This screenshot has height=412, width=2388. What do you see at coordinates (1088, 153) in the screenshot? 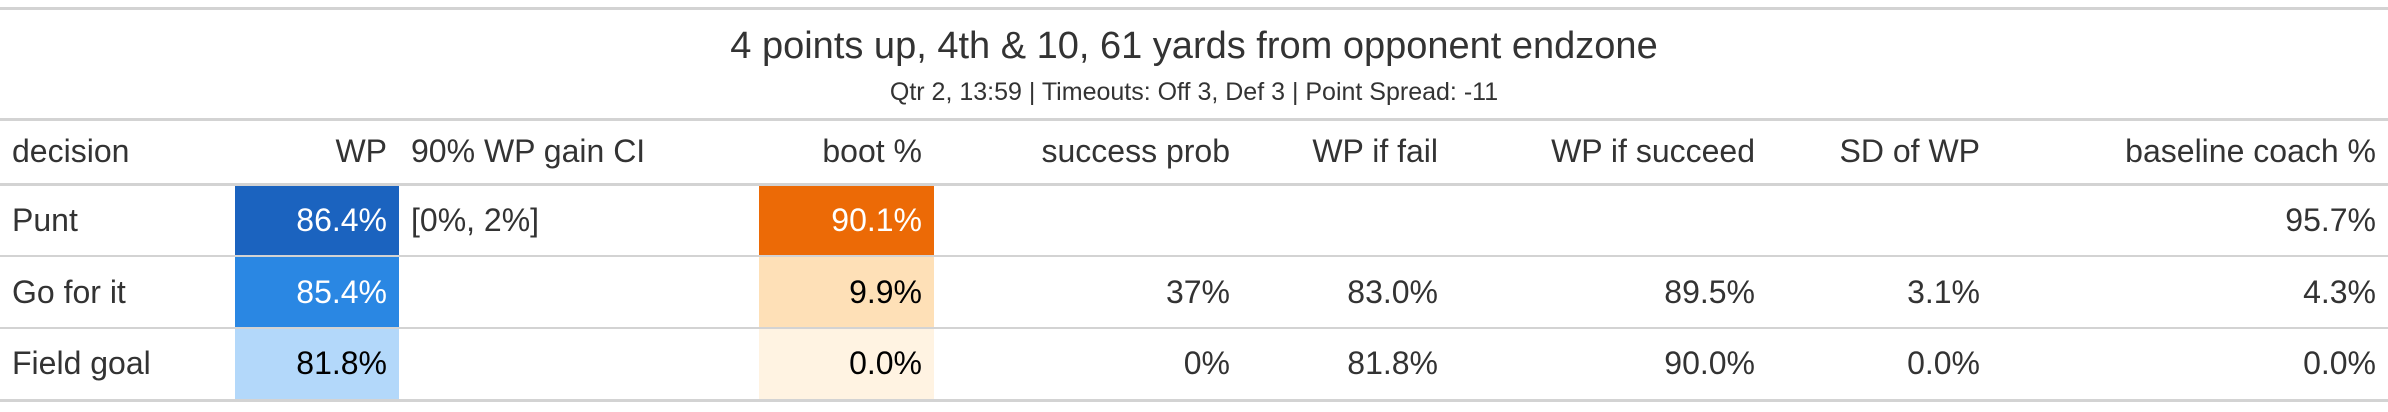
I see `col-header-success-prob: success prob` at bounding box center [1088, 153].